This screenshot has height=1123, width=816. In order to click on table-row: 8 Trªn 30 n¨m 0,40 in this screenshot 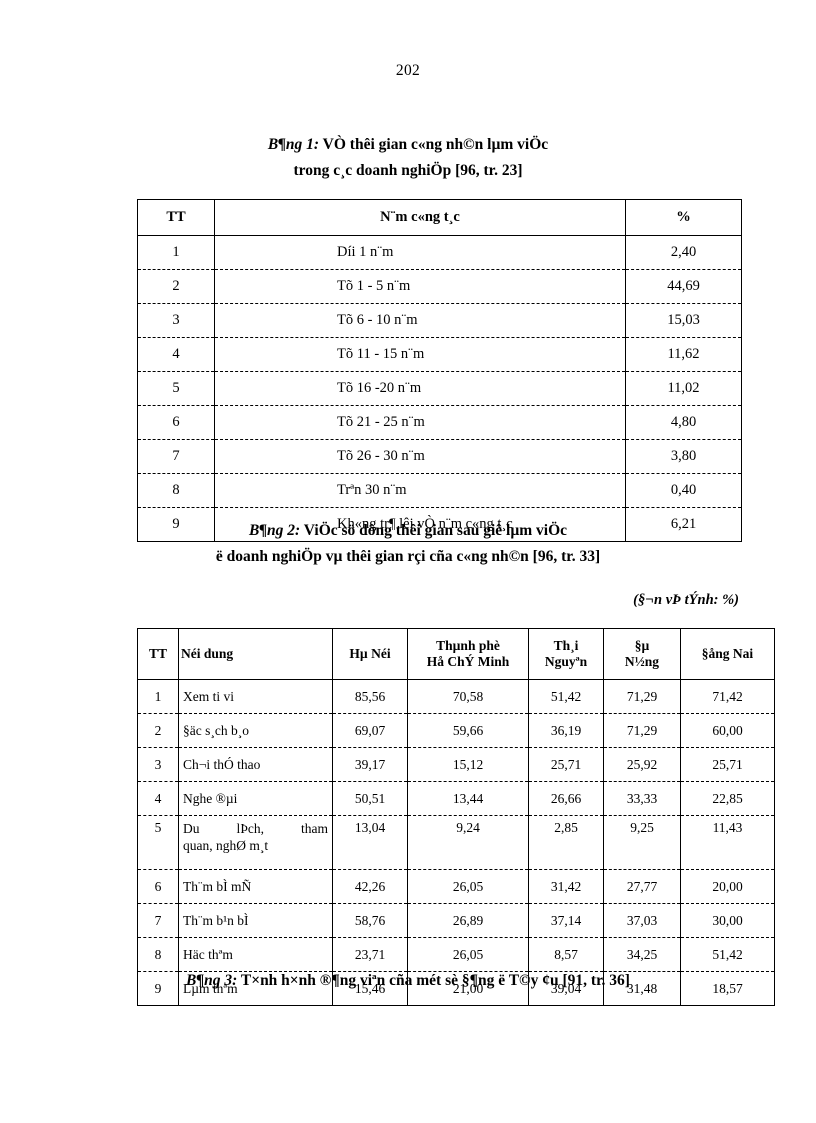, I will do `click(439, 490)`.